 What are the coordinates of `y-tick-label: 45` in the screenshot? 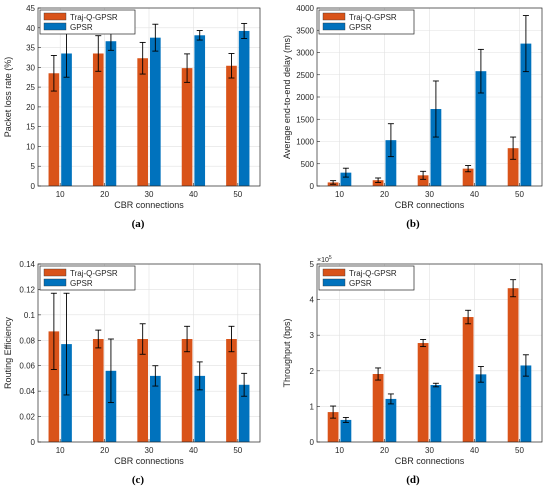 It's located at (30, 8).